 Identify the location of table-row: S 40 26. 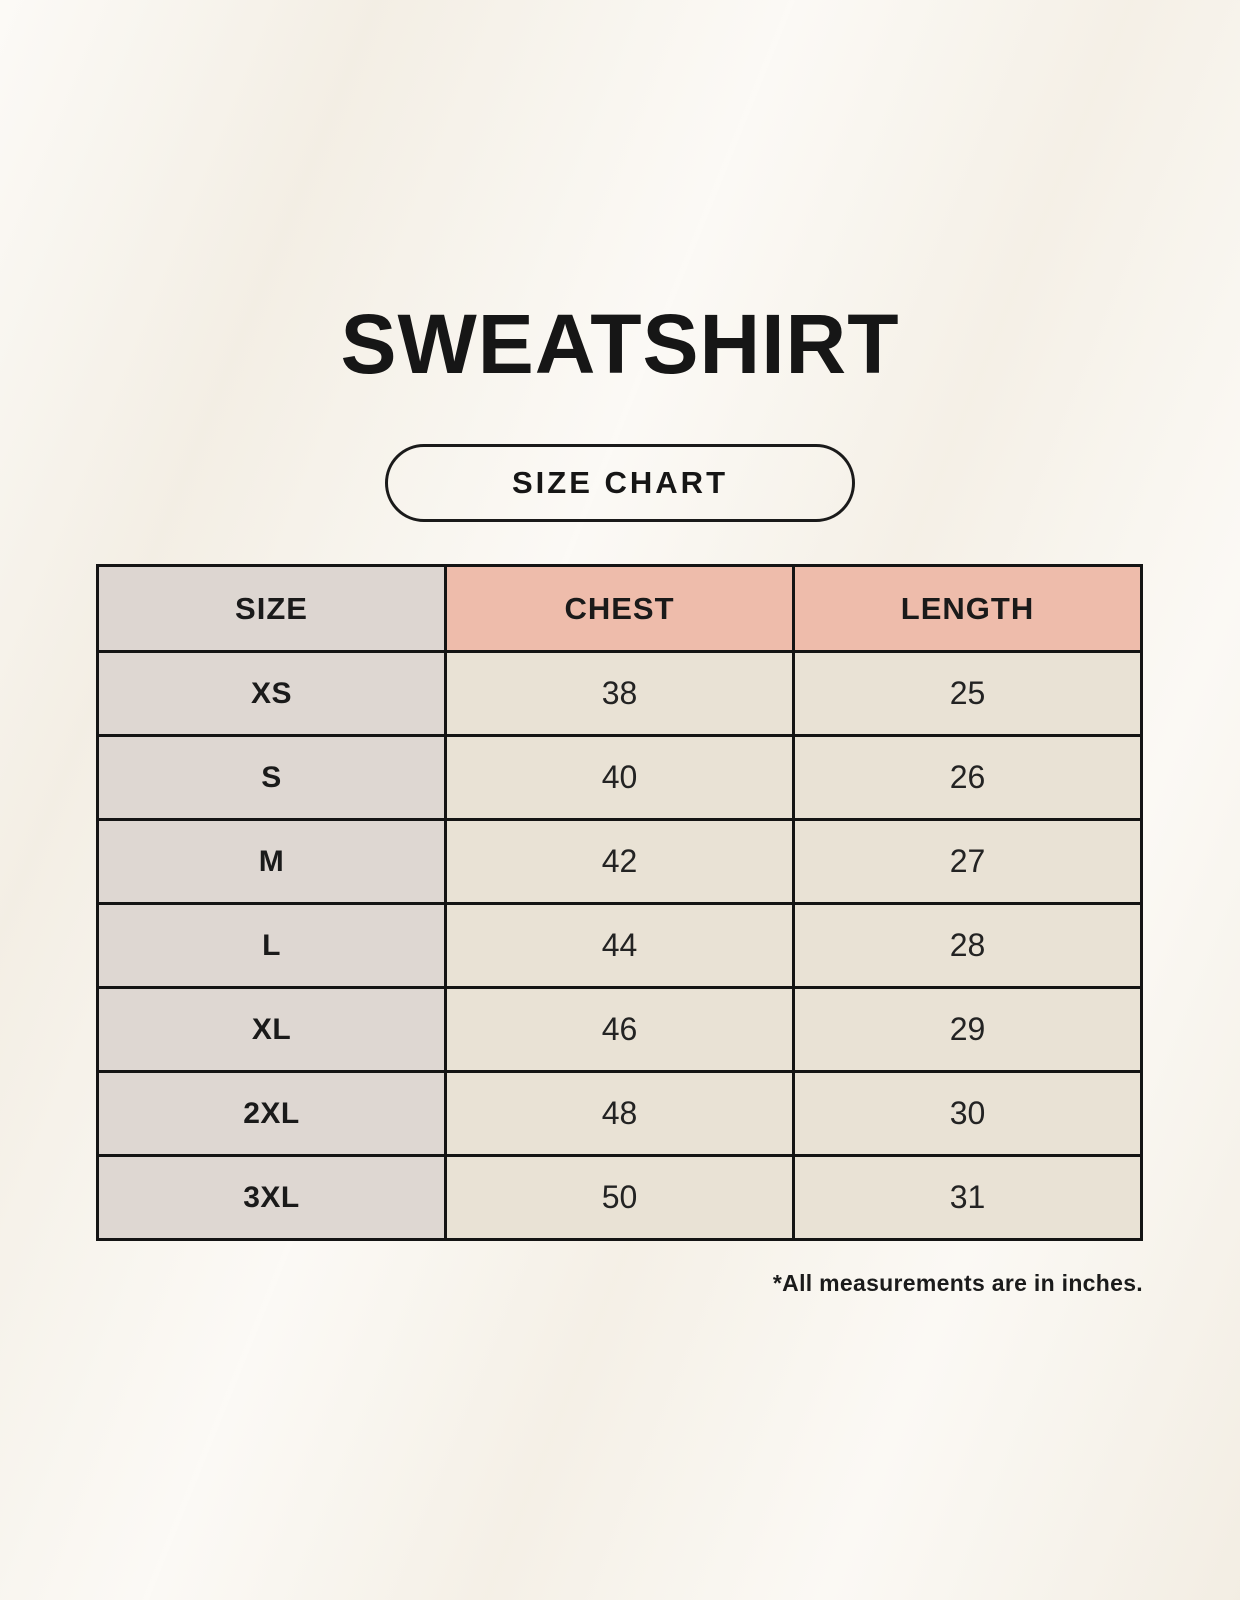
(619, 777).